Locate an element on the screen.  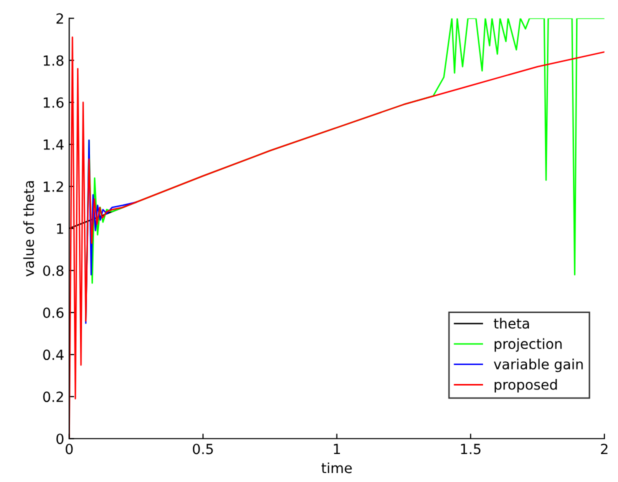
legend-label: theta is located at coordinates (511, 323).